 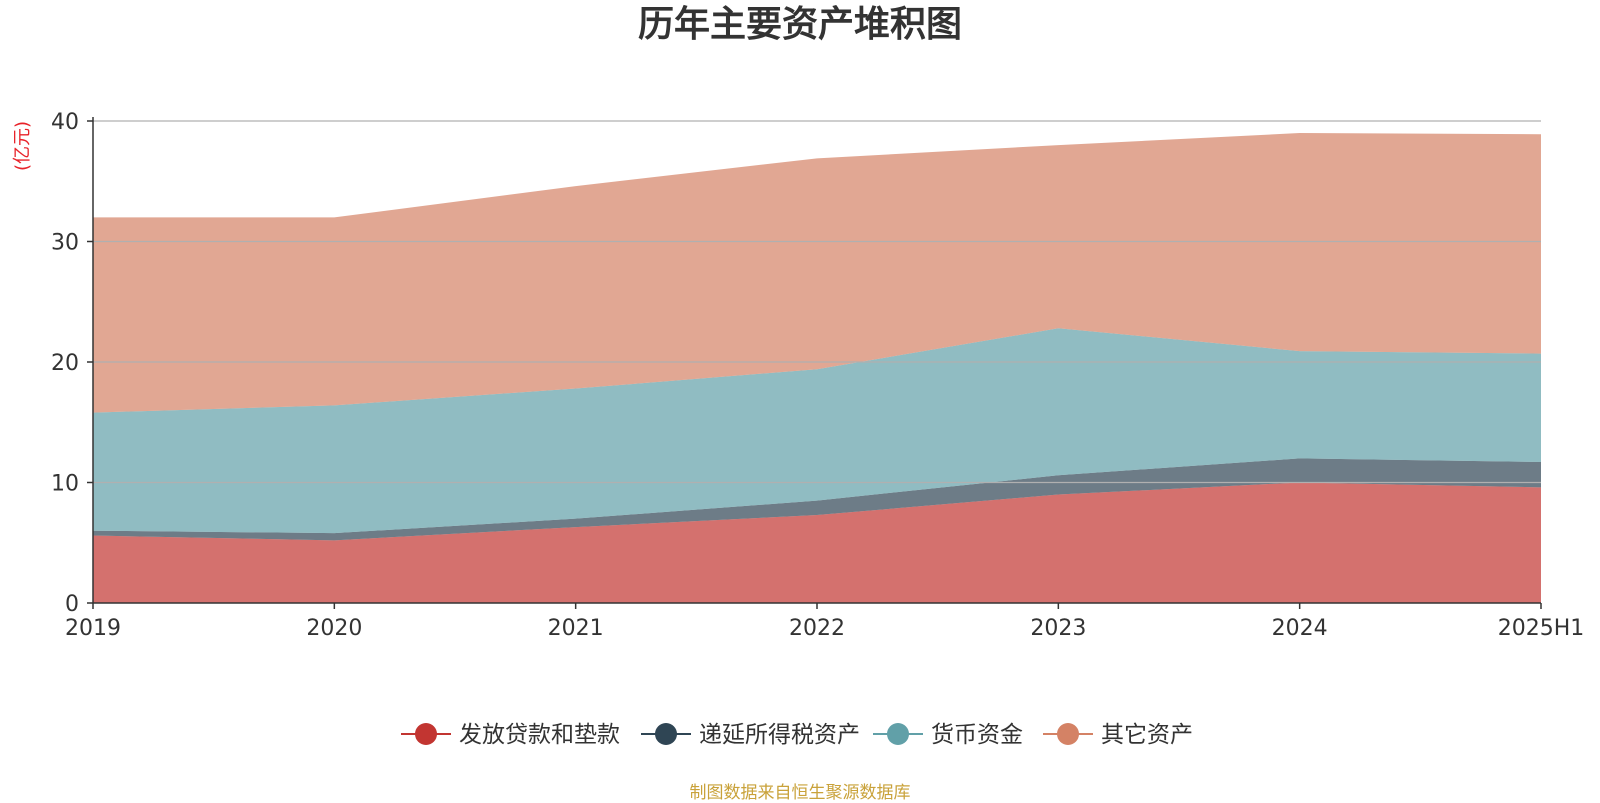 What do you see at coordinates (539, 735) in the screenshot?
I see `legend-label: 发放贷款和垫款` at bounding box center [539, 735].